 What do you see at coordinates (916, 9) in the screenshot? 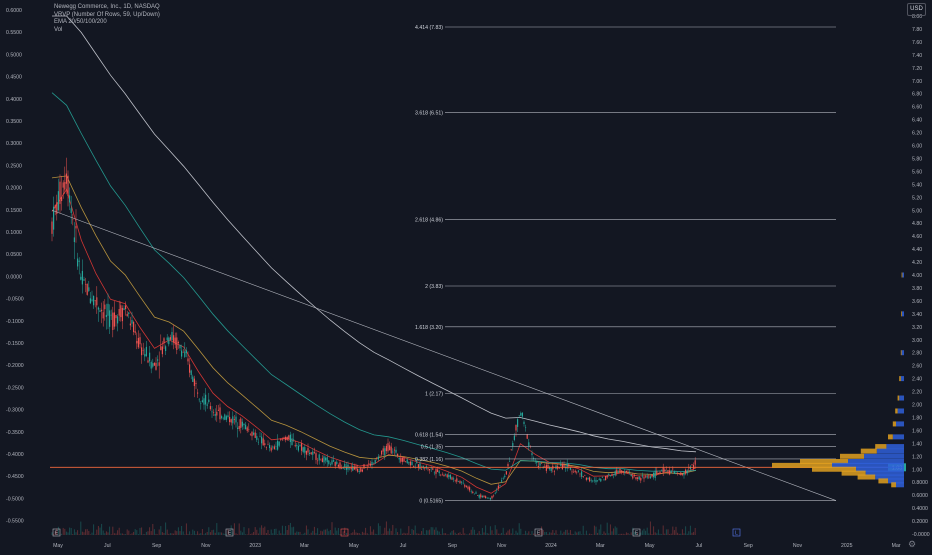
I see `currency-button: USD` at bounding box center [916, 9].